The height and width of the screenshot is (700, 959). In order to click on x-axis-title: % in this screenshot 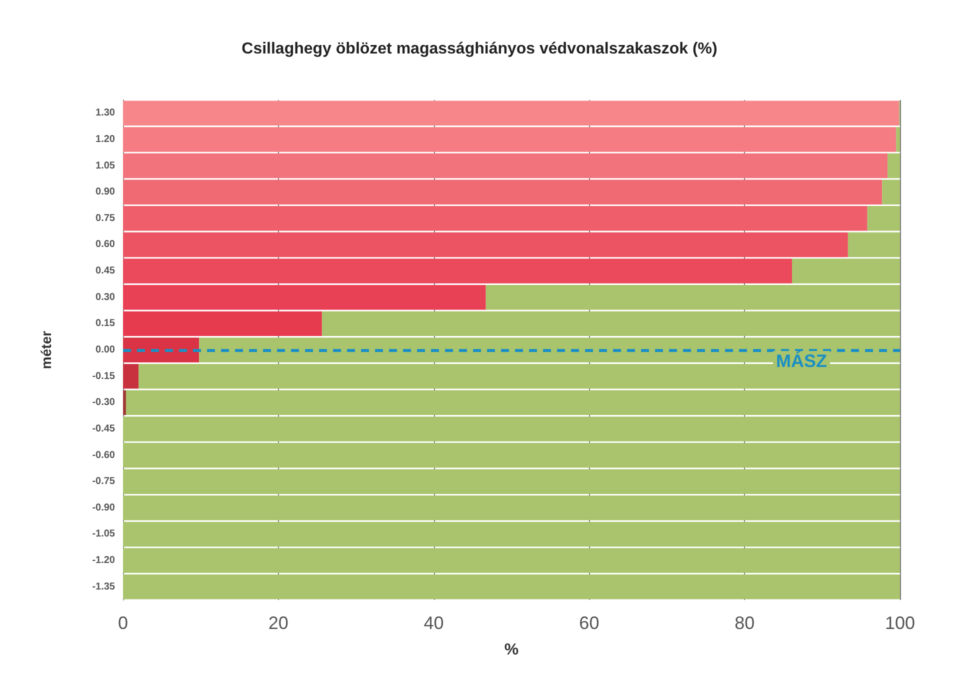, I will do `click(511, 650)`.